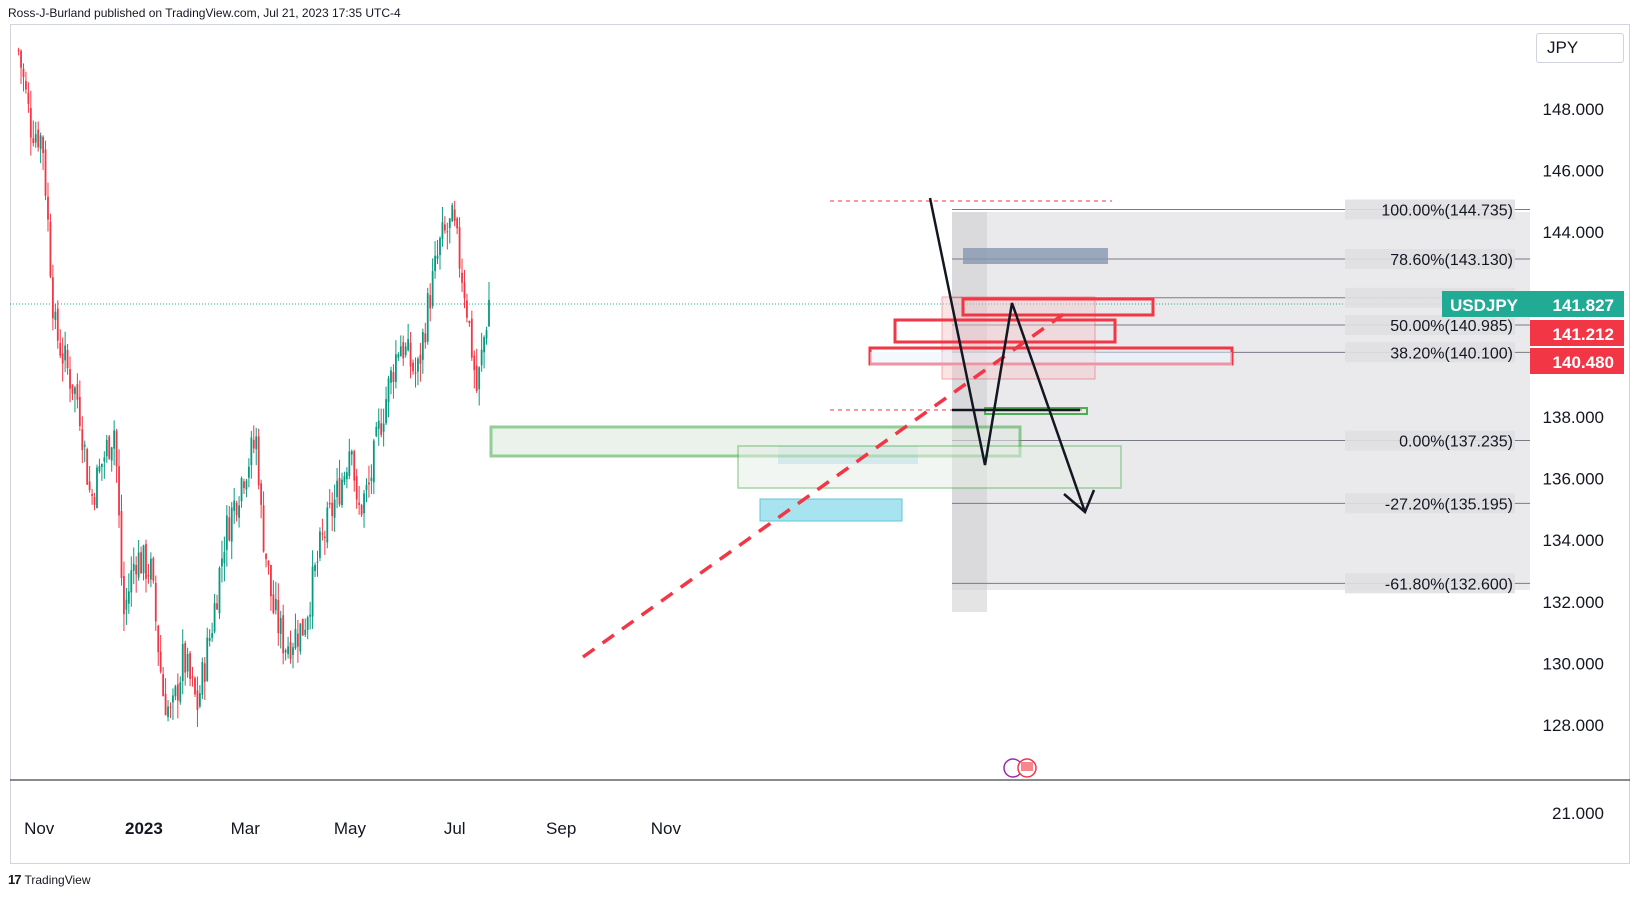 This screenshot has height=899, width=1634. Describe the element at coordinates (1583, 305) in the screenshot. I see `svg-text: 141.827` at that location.